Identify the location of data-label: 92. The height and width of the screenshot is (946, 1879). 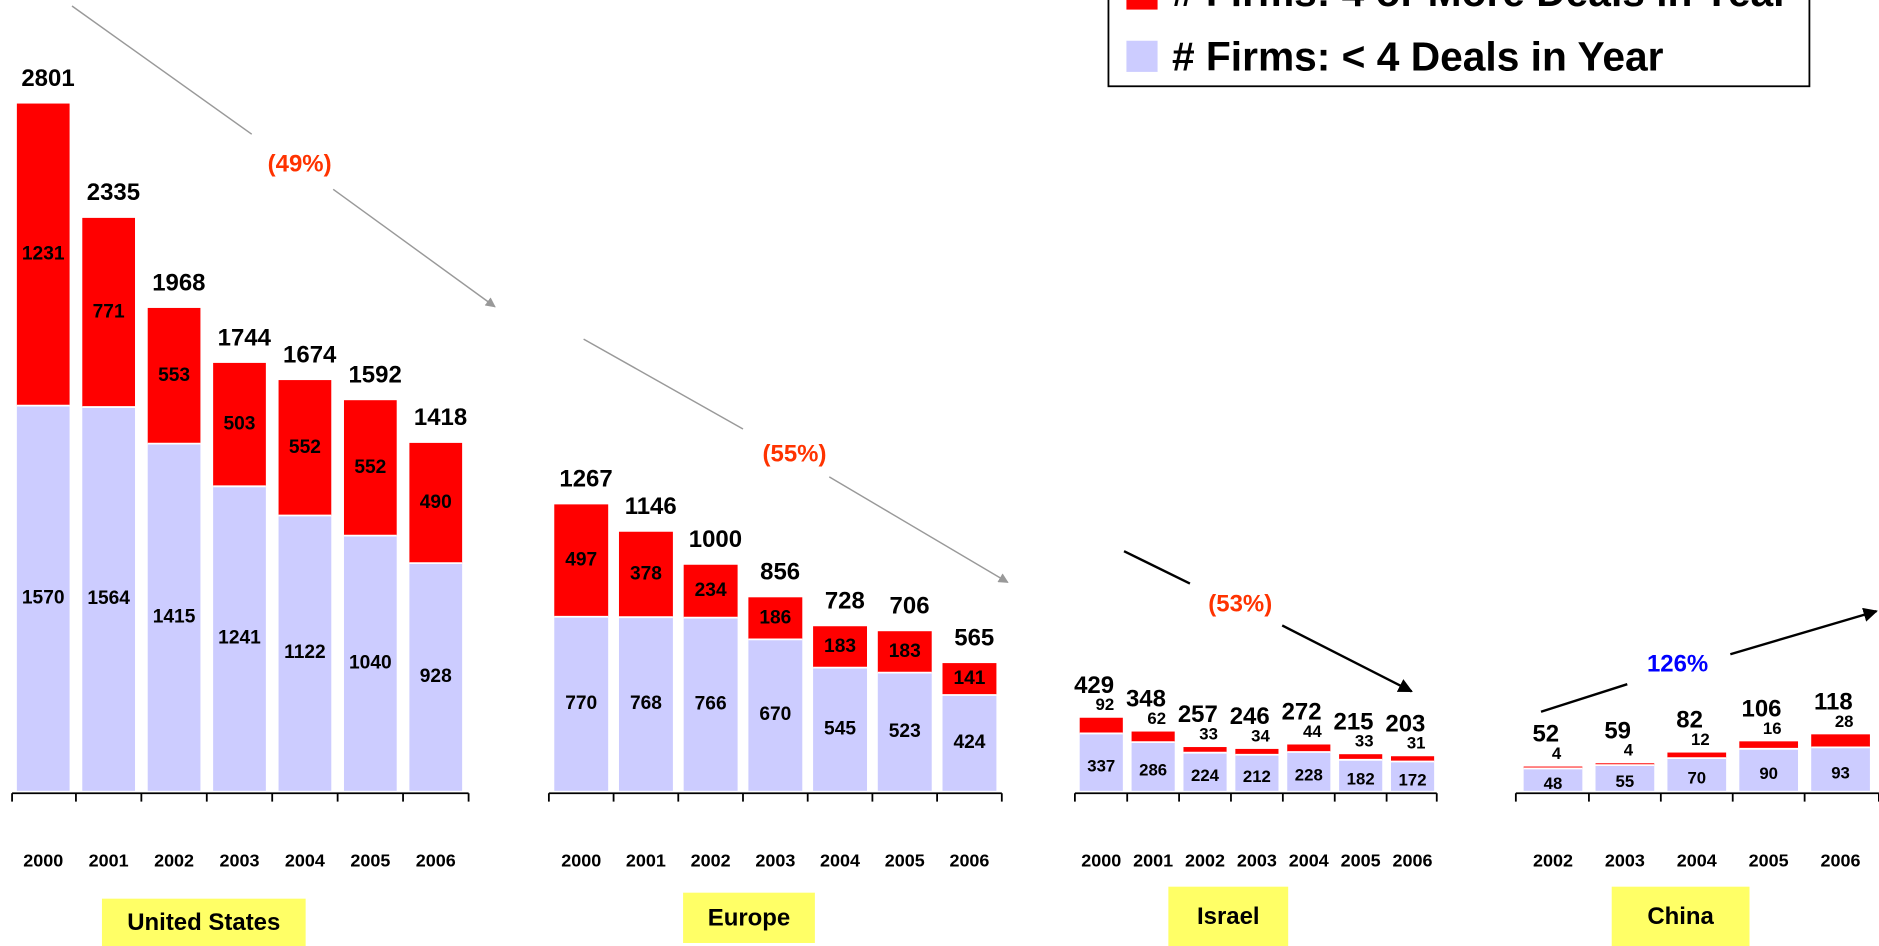
(1105, 704).